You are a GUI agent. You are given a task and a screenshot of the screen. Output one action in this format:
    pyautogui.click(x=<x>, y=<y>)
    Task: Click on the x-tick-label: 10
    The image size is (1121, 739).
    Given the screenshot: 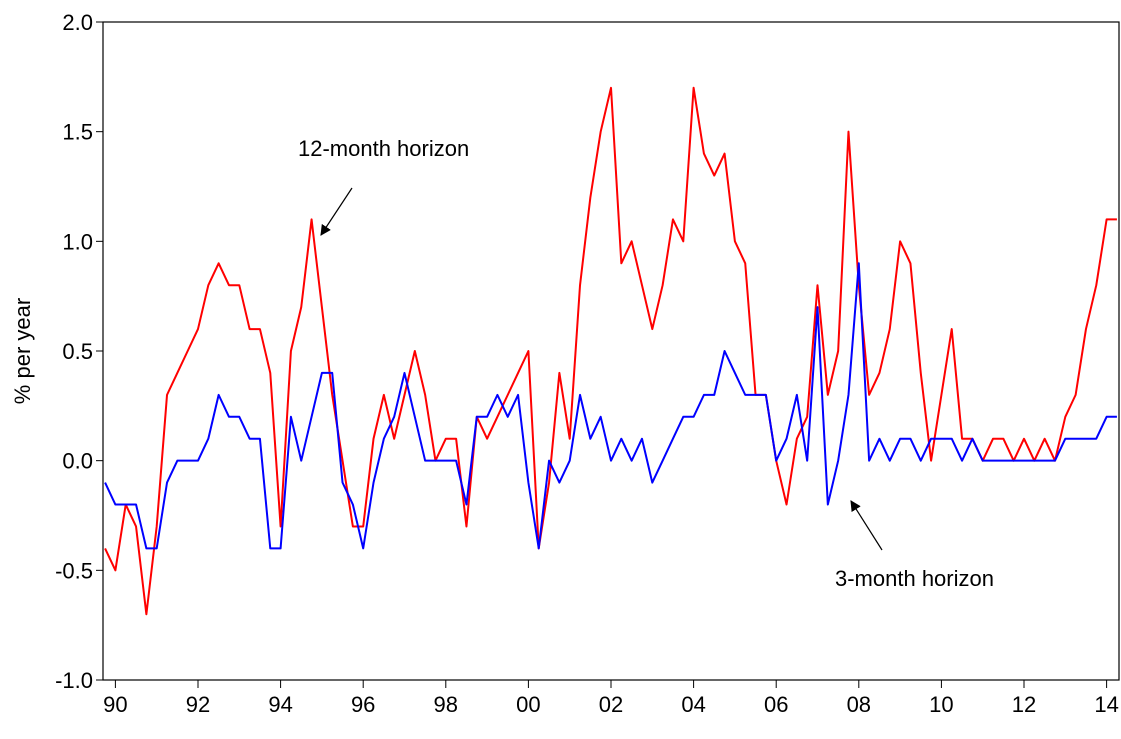 What is the action you would take?
    pyautogui.click(x=941, y=704)
    